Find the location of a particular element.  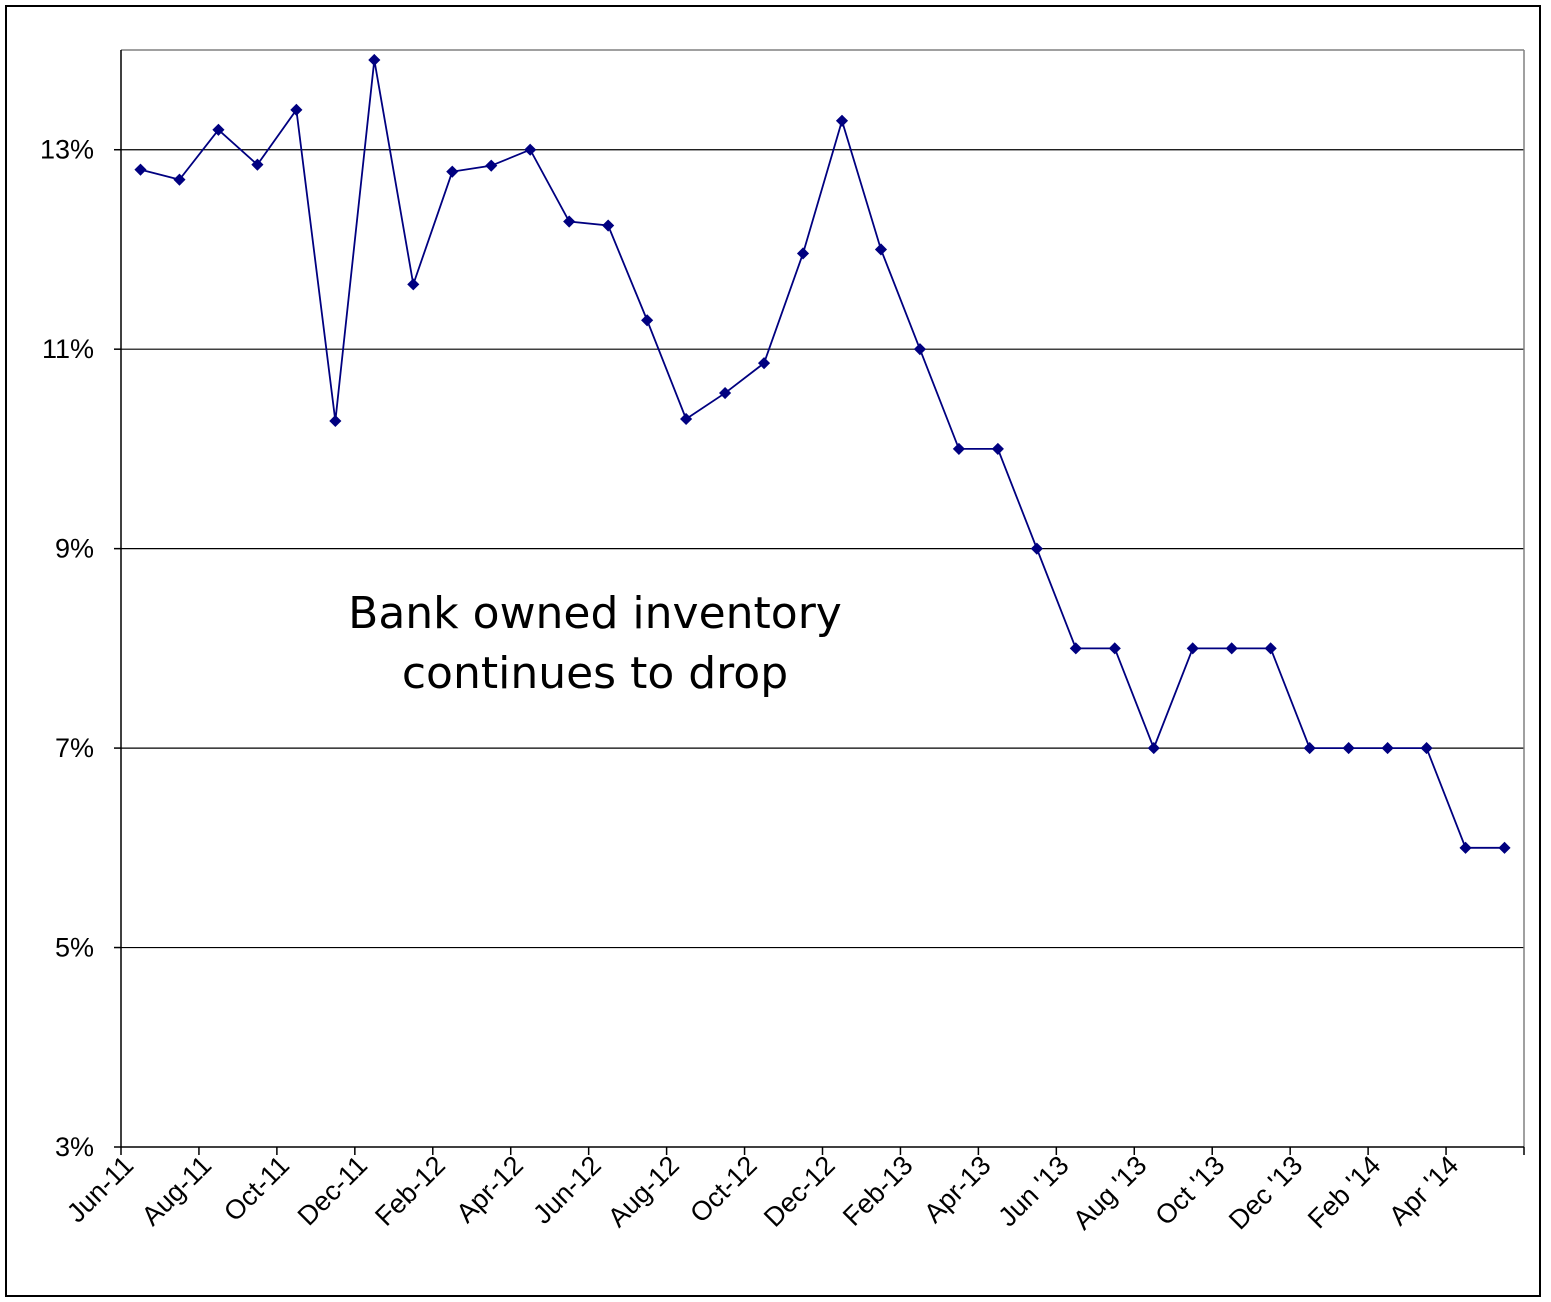

y-tick-label-5: 13% is located at coordinates (67, 150).